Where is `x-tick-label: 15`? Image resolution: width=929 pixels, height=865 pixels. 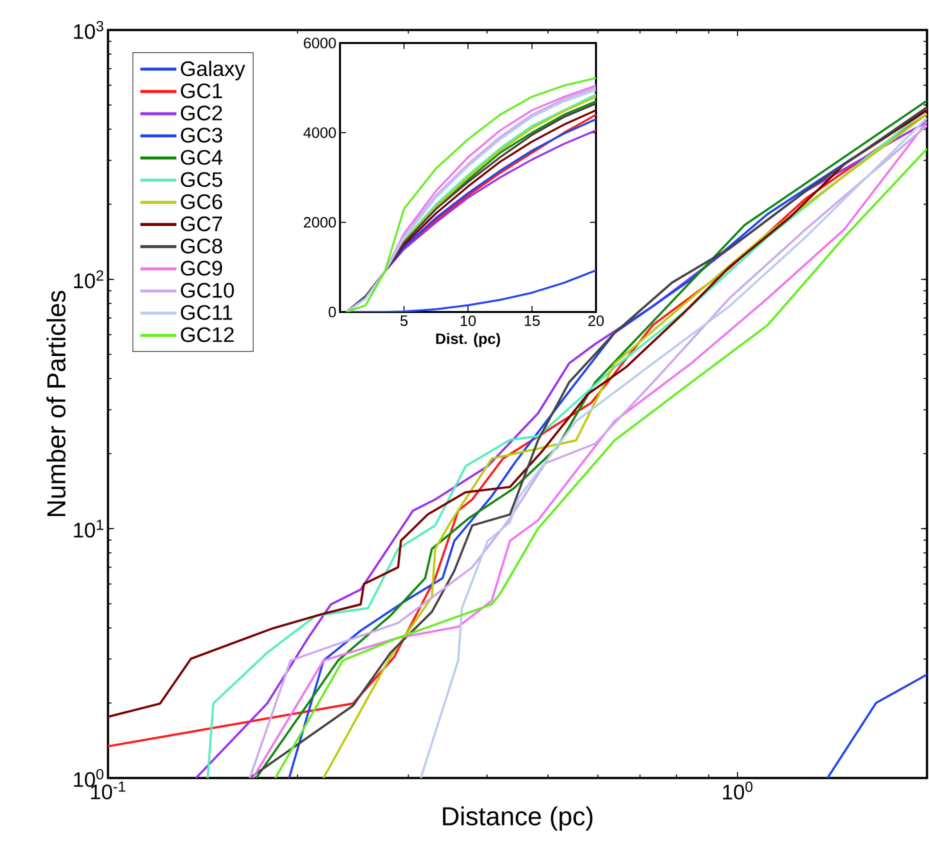 x-tick-label: 15 is located at coordinates (532, 321).